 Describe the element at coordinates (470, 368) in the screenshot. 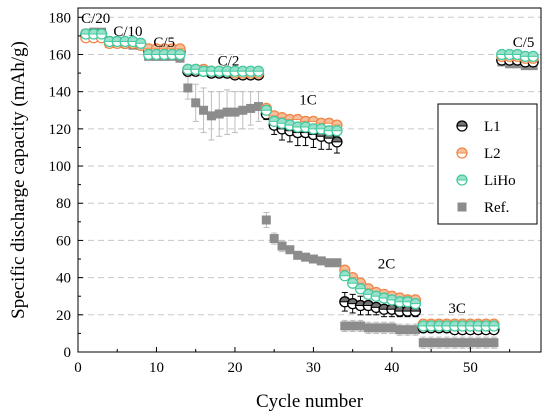

I see `x-tick-label: 50` at that location.